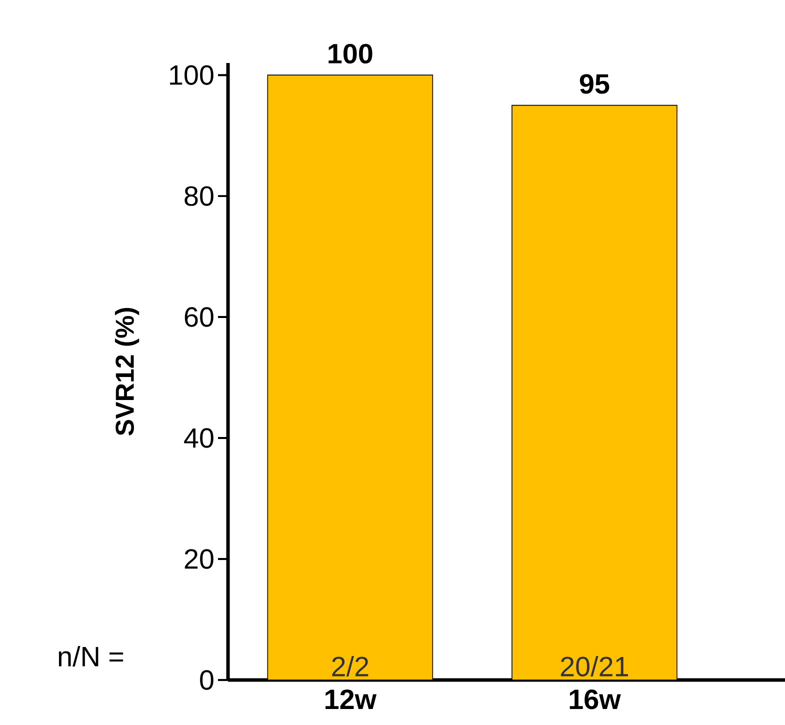 The height and width of the screenshot is (725, 785). What do you see at coordinates (127, 372) in the screenshot?
I see `y-axis-title: SVR12 (%)` at bounding box center [127, 372].